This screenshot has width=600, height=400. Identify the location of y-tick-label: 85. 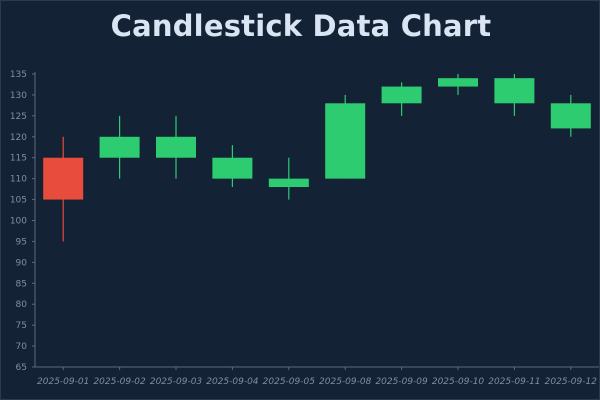
(21, 284).